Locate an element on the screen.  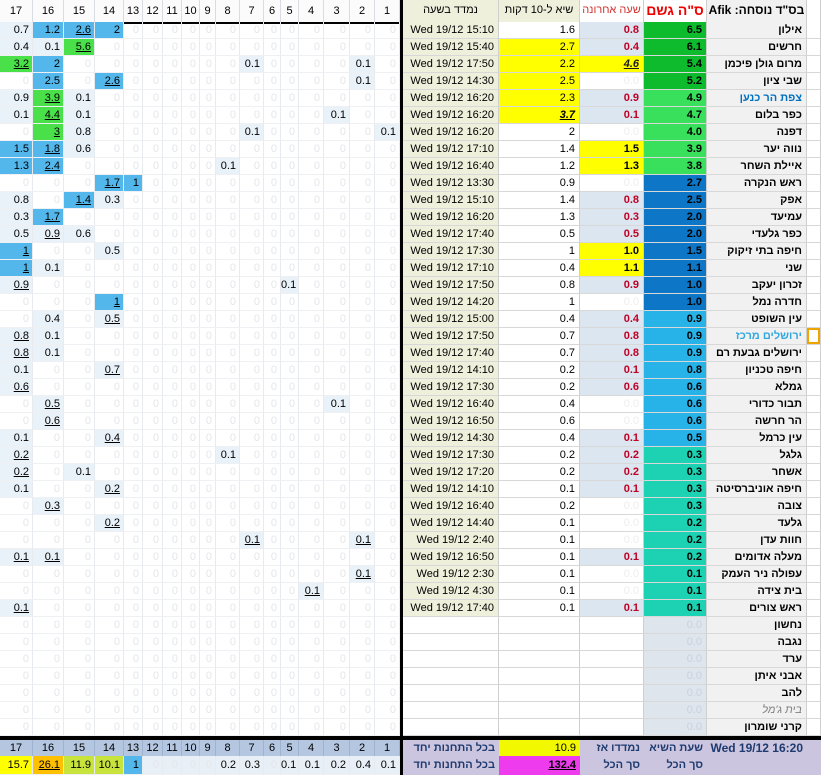
station-name-cell: גלעד is located at coordinates (757, 523).